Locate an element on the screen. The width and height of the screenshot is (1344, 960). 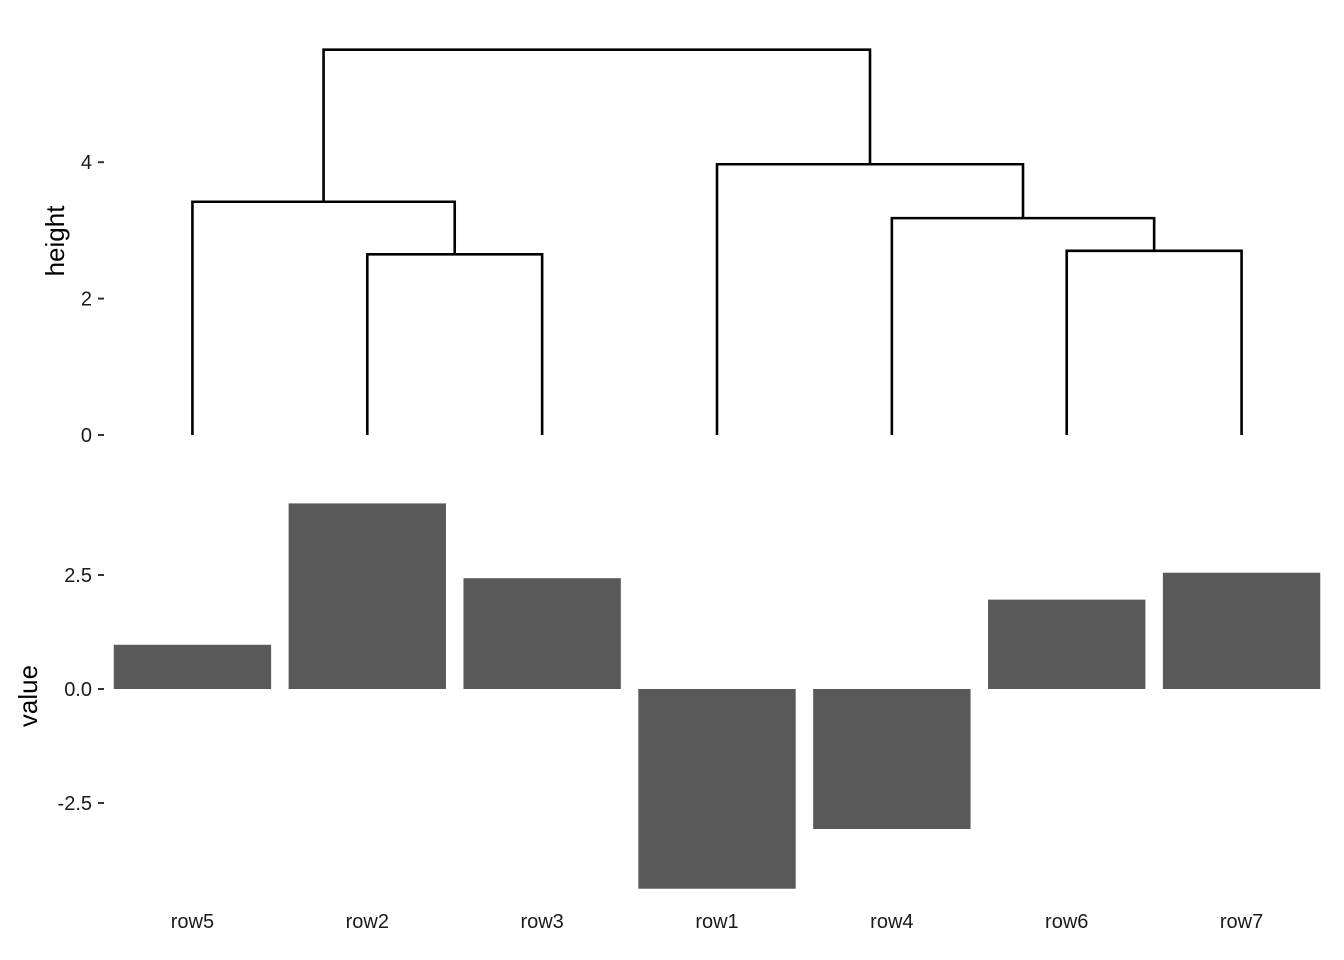
dendrogram-y-axis-title: height is located at coordinates (55, 241).